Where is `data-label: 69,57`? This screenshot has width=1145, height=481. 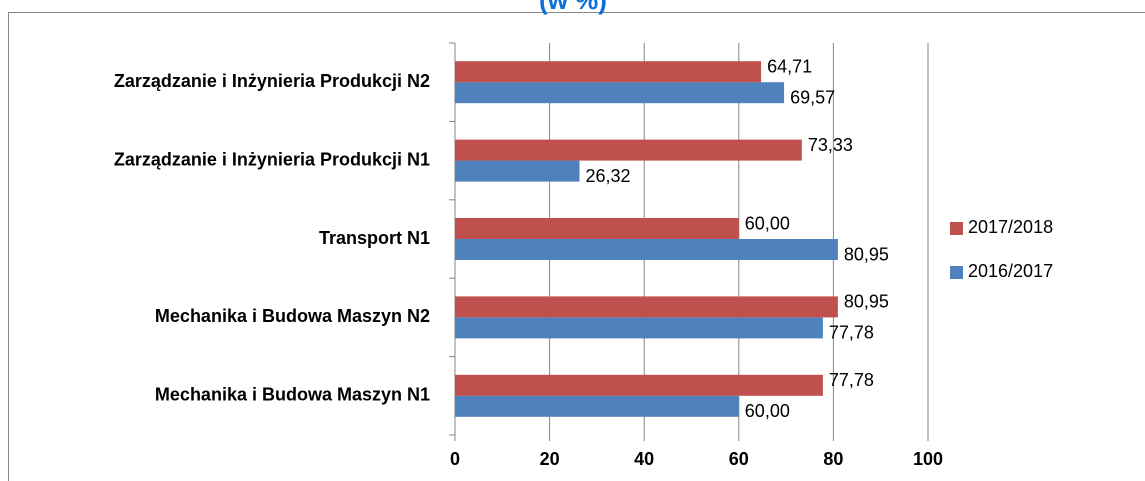
data-label: 69,57 is located at coordinates (812, 97).